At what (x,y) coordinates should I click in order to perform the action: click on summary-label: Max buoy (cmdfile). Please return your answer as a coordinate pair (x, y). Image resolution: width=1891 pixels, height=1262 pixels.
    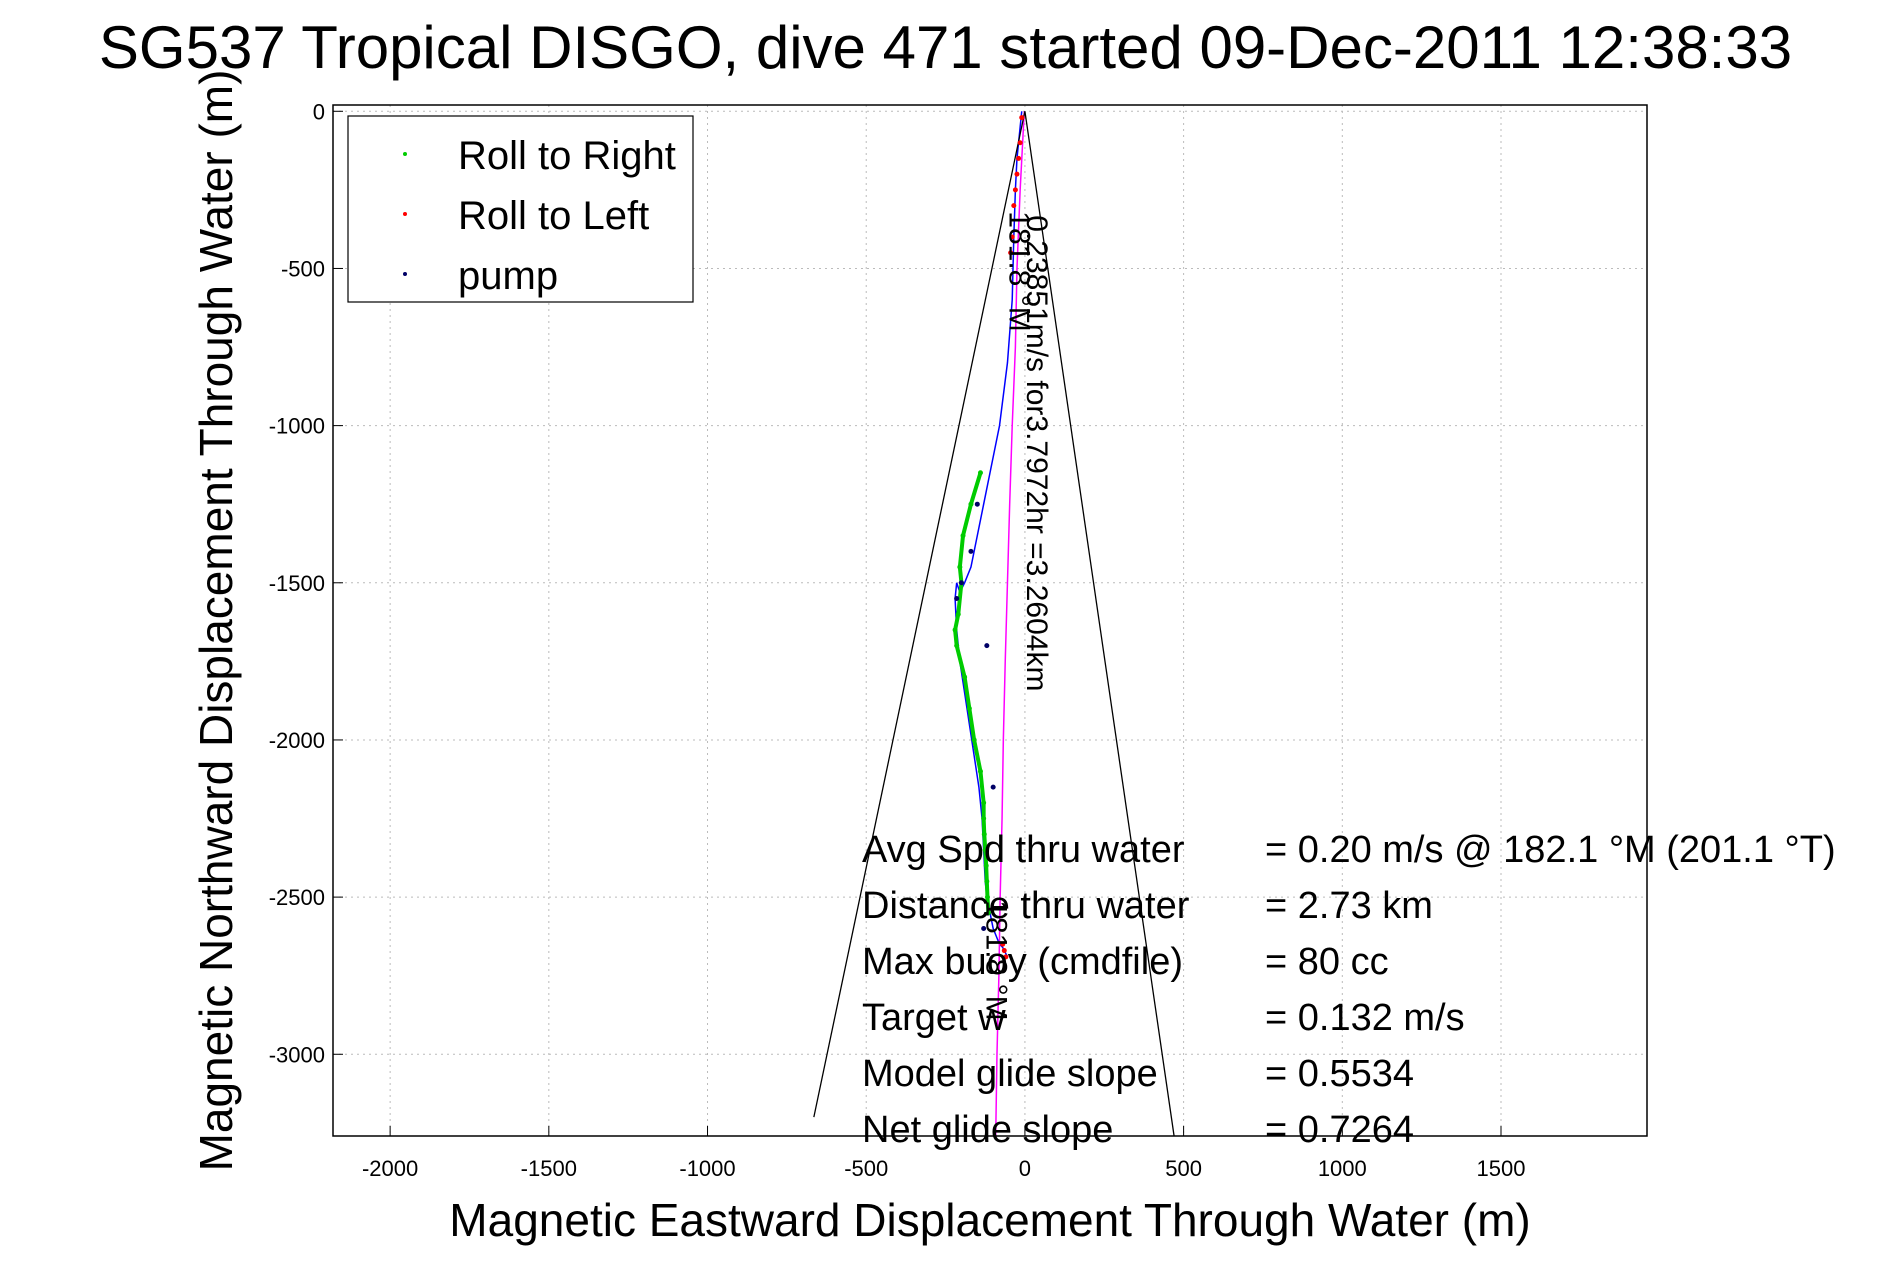
    Looking at the image, I should click on (1022, 962).